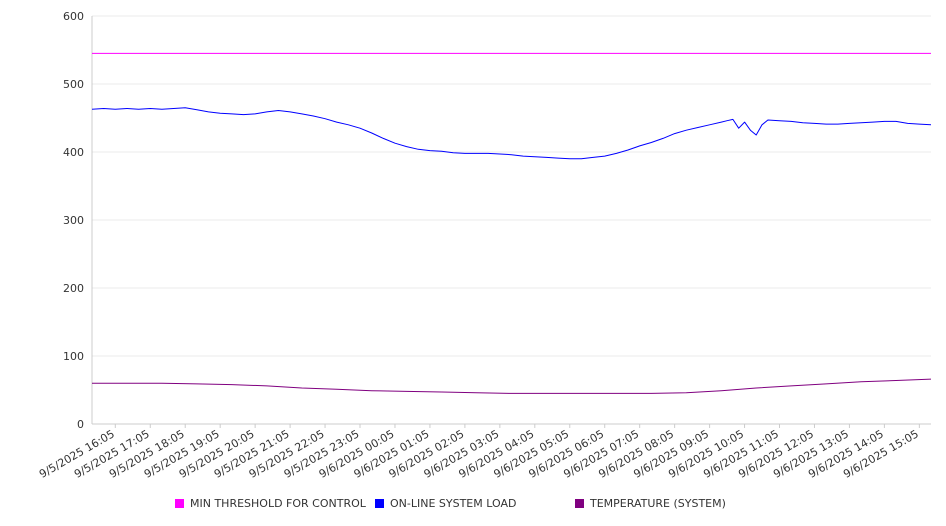 This screenshot has width=946, height=526. I want to click on y-tick-label: 600, so click(73, 16).